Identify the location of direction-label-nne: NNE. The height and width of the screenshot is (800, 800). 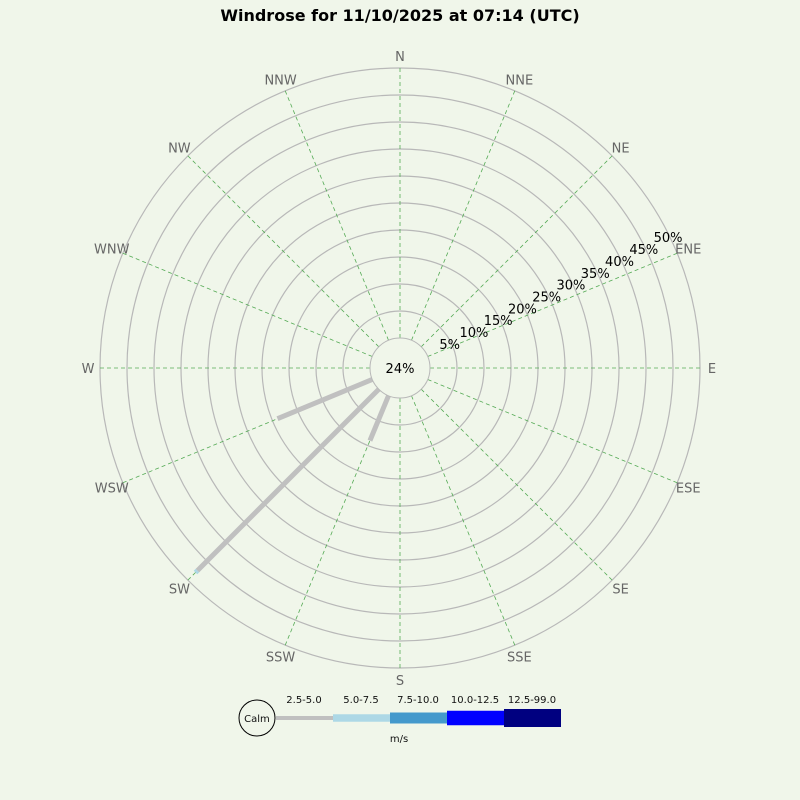
(520, 81).